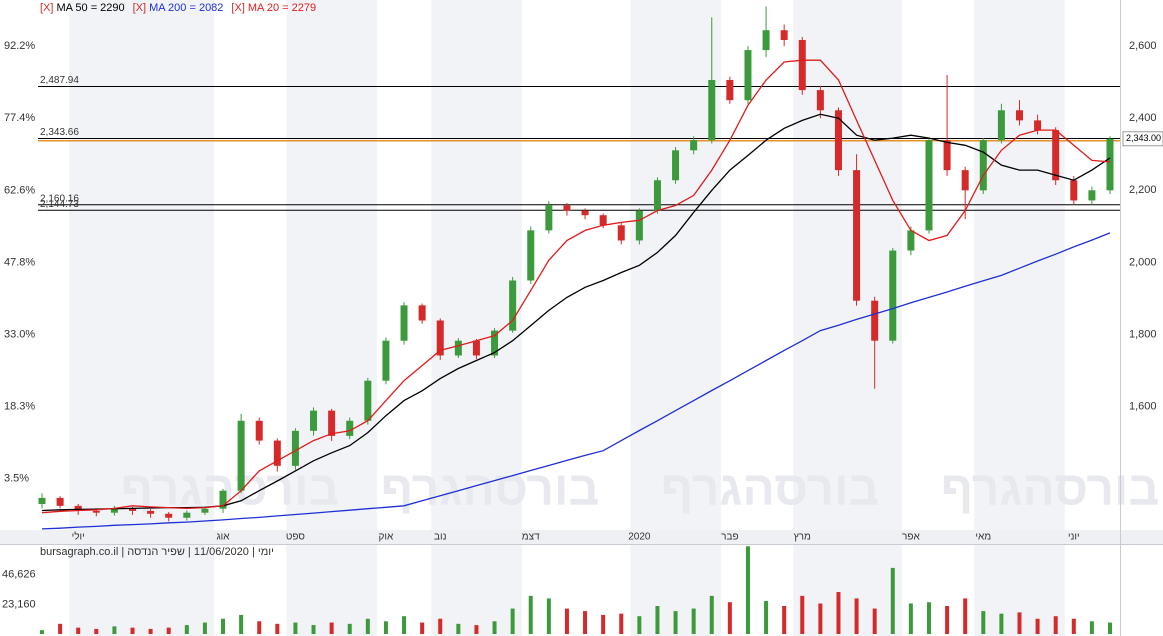 This screenshot has width=1163, height=636. I want to click on y2-tick-label: 47.8%, so click(19, 263).